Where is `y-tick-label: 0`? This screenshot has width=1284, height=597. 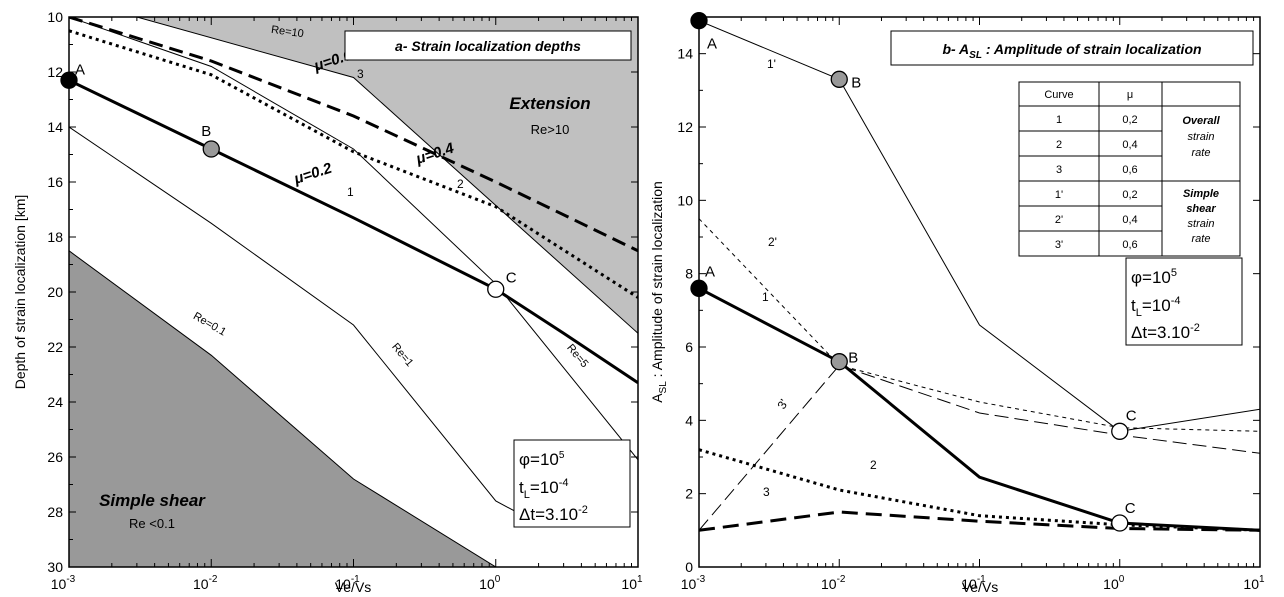
y-tick-label: 0 is located at coordinates (689, 567).